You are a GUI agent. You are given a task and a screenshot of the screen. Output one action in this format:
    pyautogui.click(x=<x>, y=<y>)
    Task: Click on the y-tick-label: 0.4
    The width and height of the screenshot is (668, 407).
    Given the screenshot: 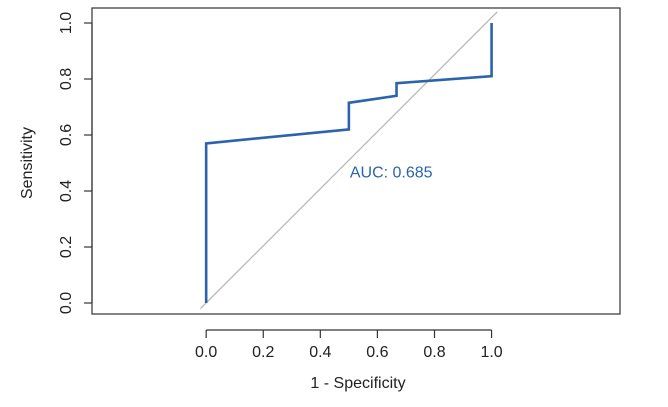 What is the action you would take?
    pyautogui.click(x=66, y=191)
    